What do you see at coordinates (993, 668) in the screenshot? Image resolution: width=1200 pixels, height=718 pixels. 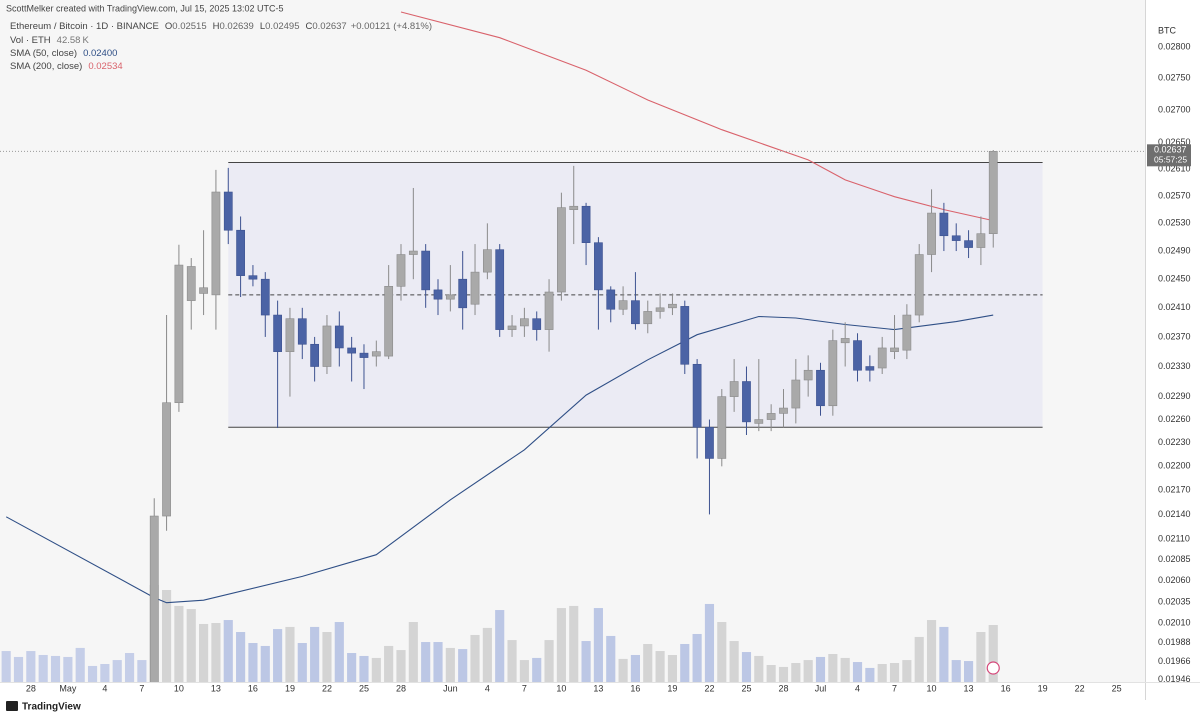 I see `alert-icon` at bounding box center [993, 668].